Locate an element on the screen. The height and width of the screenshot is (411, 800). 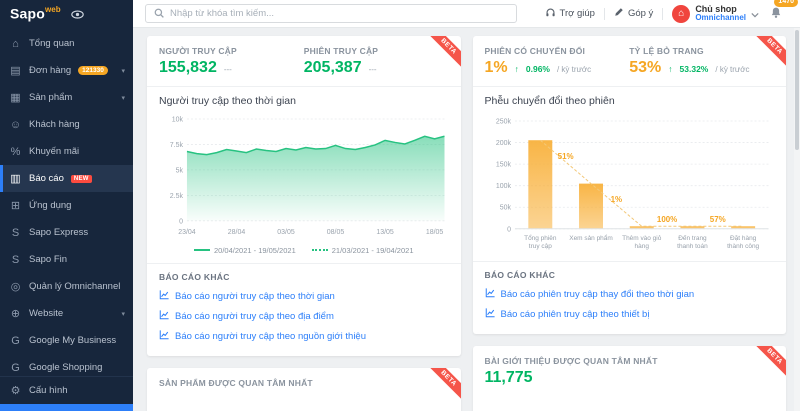
home-icon: ⌂ is located at coordinates (15, 43).